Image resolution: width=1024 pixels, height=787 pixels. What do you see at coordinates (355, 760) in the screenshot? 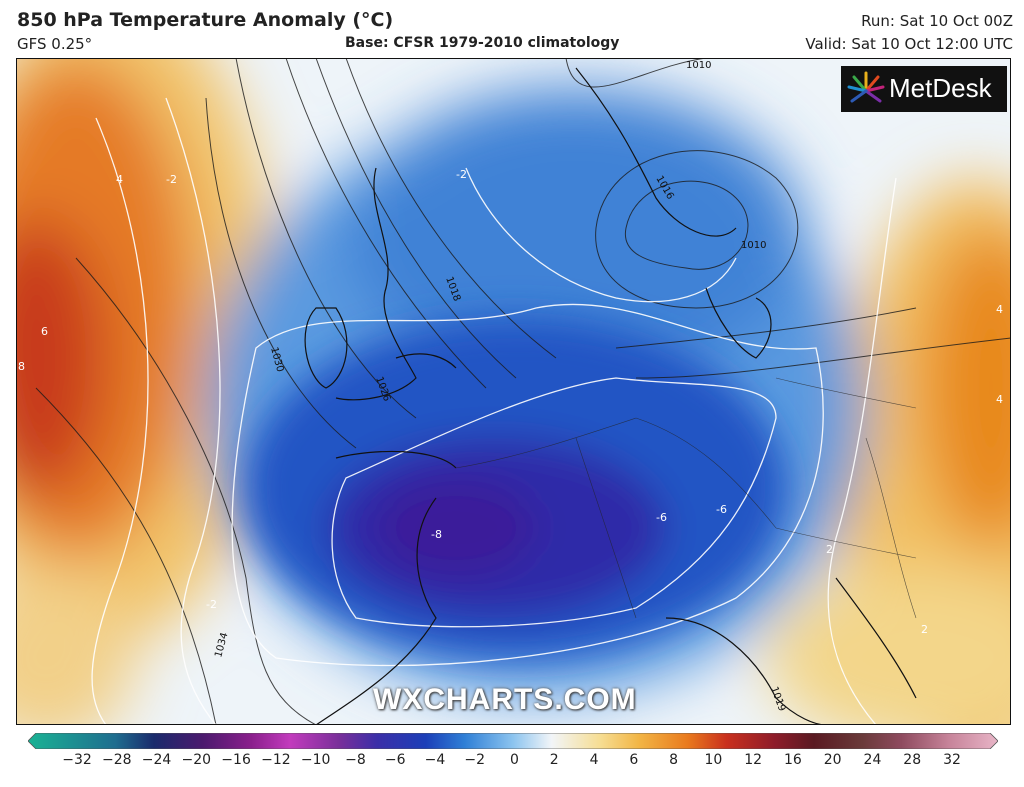
I see `color-scale-tick: −8` at bounding box center [355, 760].